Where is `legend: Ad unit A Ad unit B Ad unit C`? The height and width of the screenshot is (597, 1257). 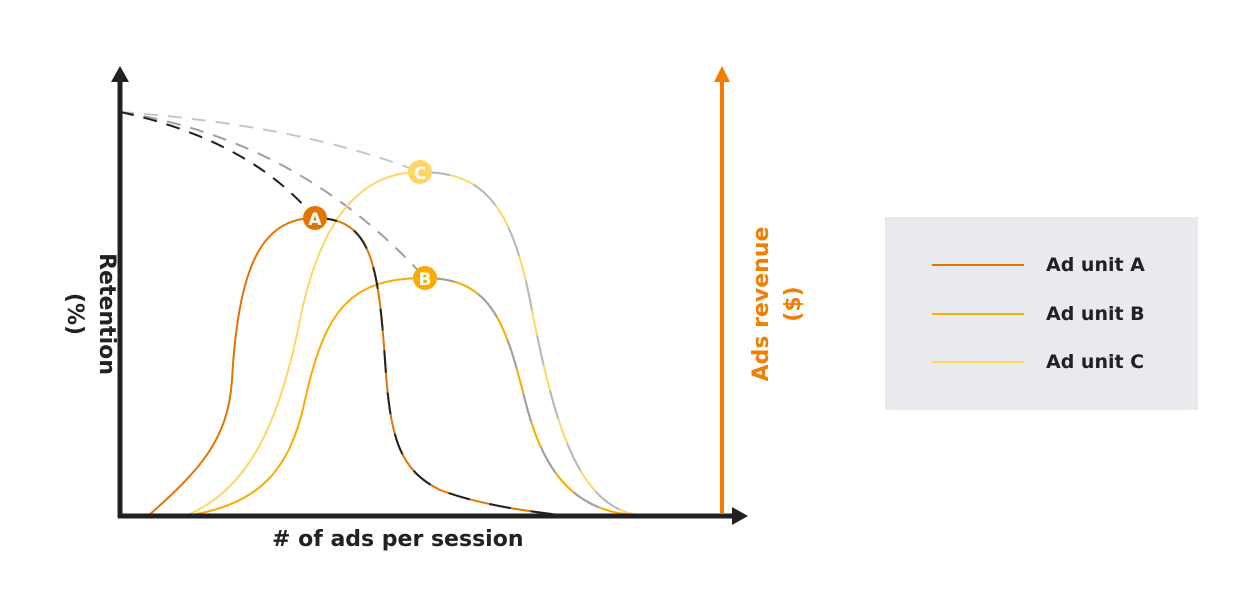 legend: Ad unit A Ad unit B Ad unit C is located at coordinates (1041, 313).